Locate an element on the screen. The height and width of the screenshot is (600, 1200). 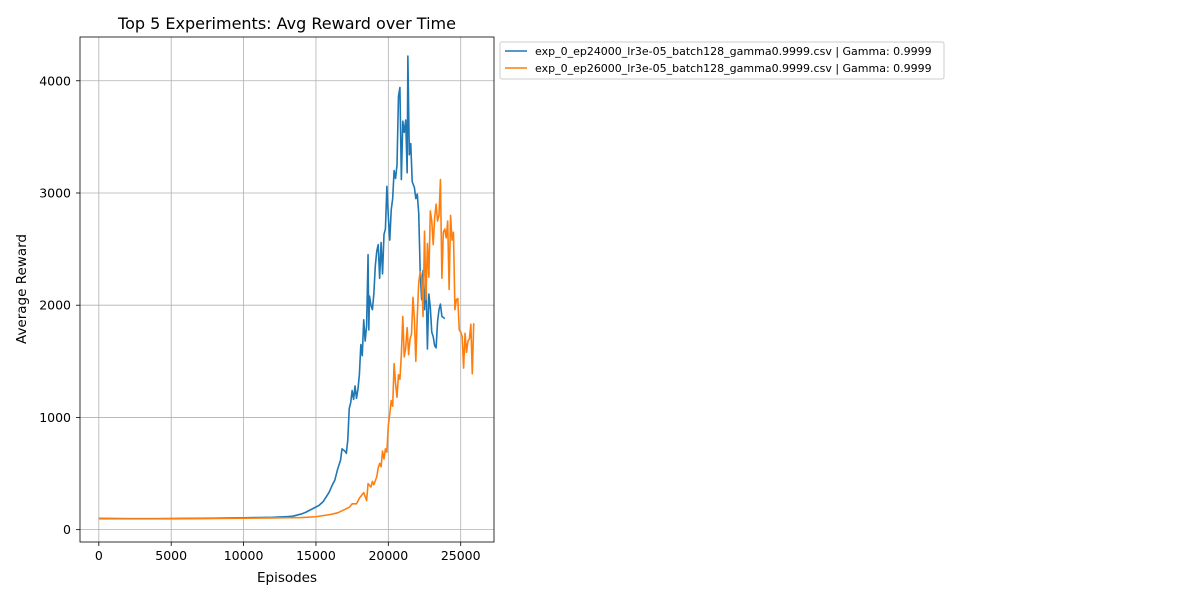
y-tick-label: 2000 is located at coordinates (55, 305).